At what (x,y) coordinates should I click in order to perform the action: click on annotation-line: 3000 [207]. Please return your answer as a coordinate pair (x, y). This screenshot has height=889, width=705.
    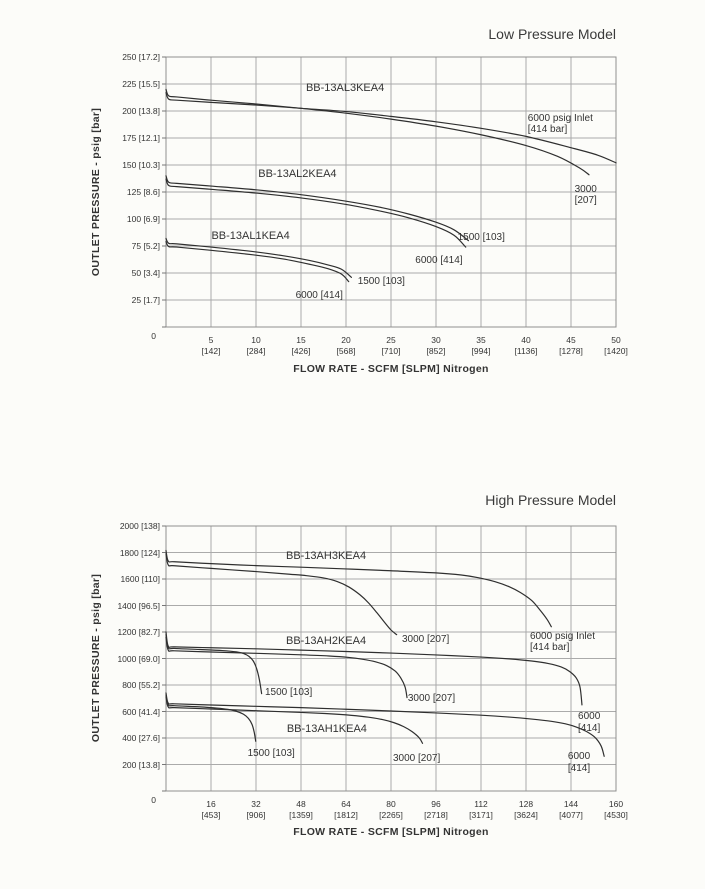
    Looking at the image, I should click on (425, 639).